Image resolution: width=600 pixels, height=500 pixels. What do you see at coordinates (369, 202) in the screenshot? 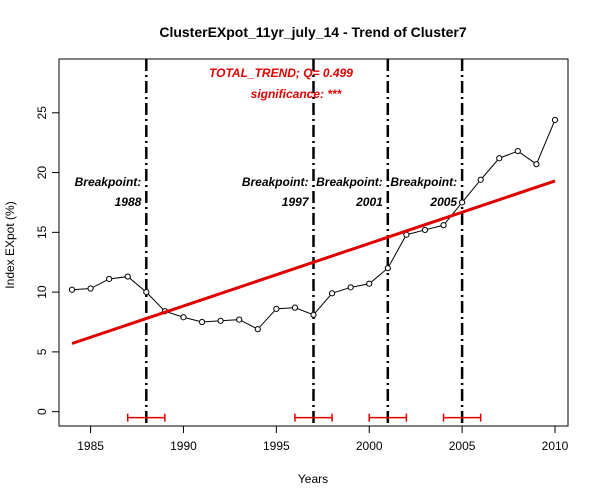
I see `breakpoint-year-label: 2001` at bounding box center [369, 202].